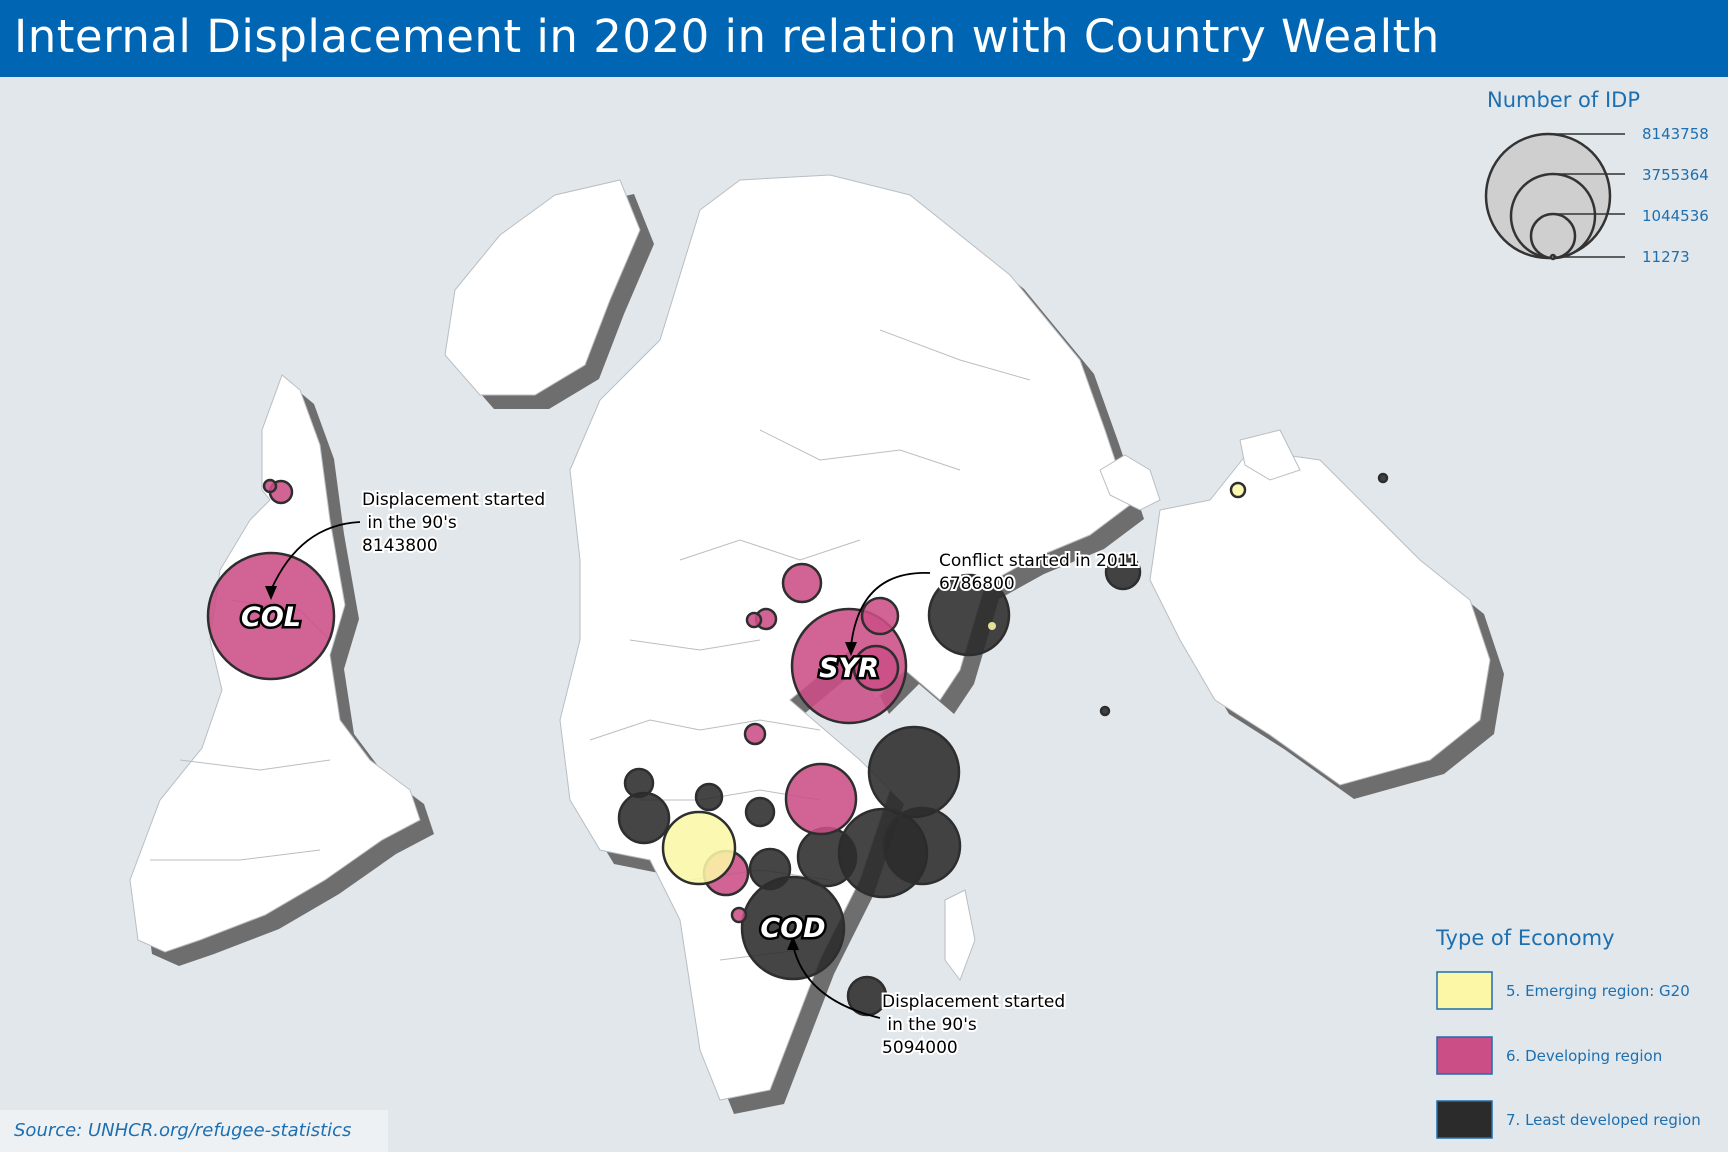 This screenshot has height=1152, width=1728. I want to click on arrow-col, so click(315, 556).